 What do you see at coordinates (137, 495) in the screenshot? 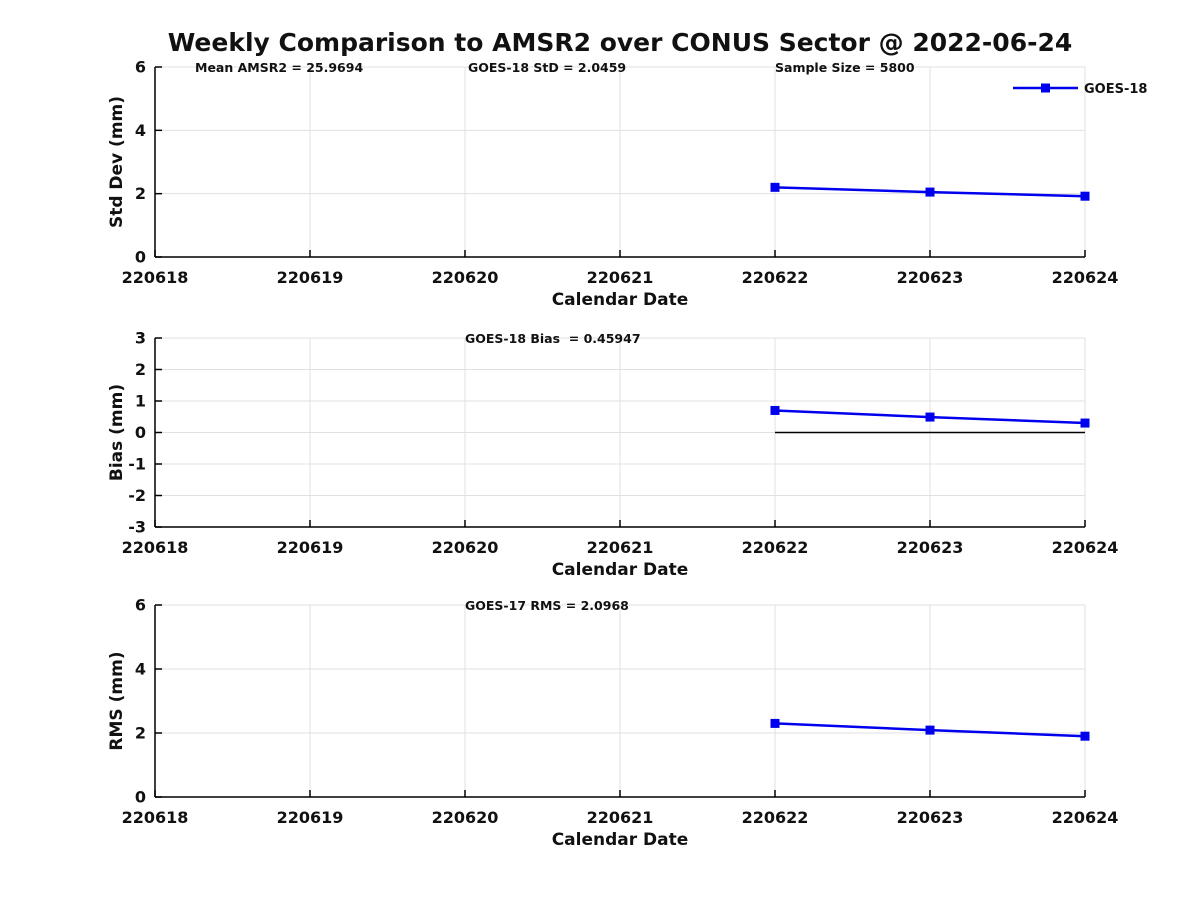
I see `y-tick-label: -2` at bounding box center [137, 495].